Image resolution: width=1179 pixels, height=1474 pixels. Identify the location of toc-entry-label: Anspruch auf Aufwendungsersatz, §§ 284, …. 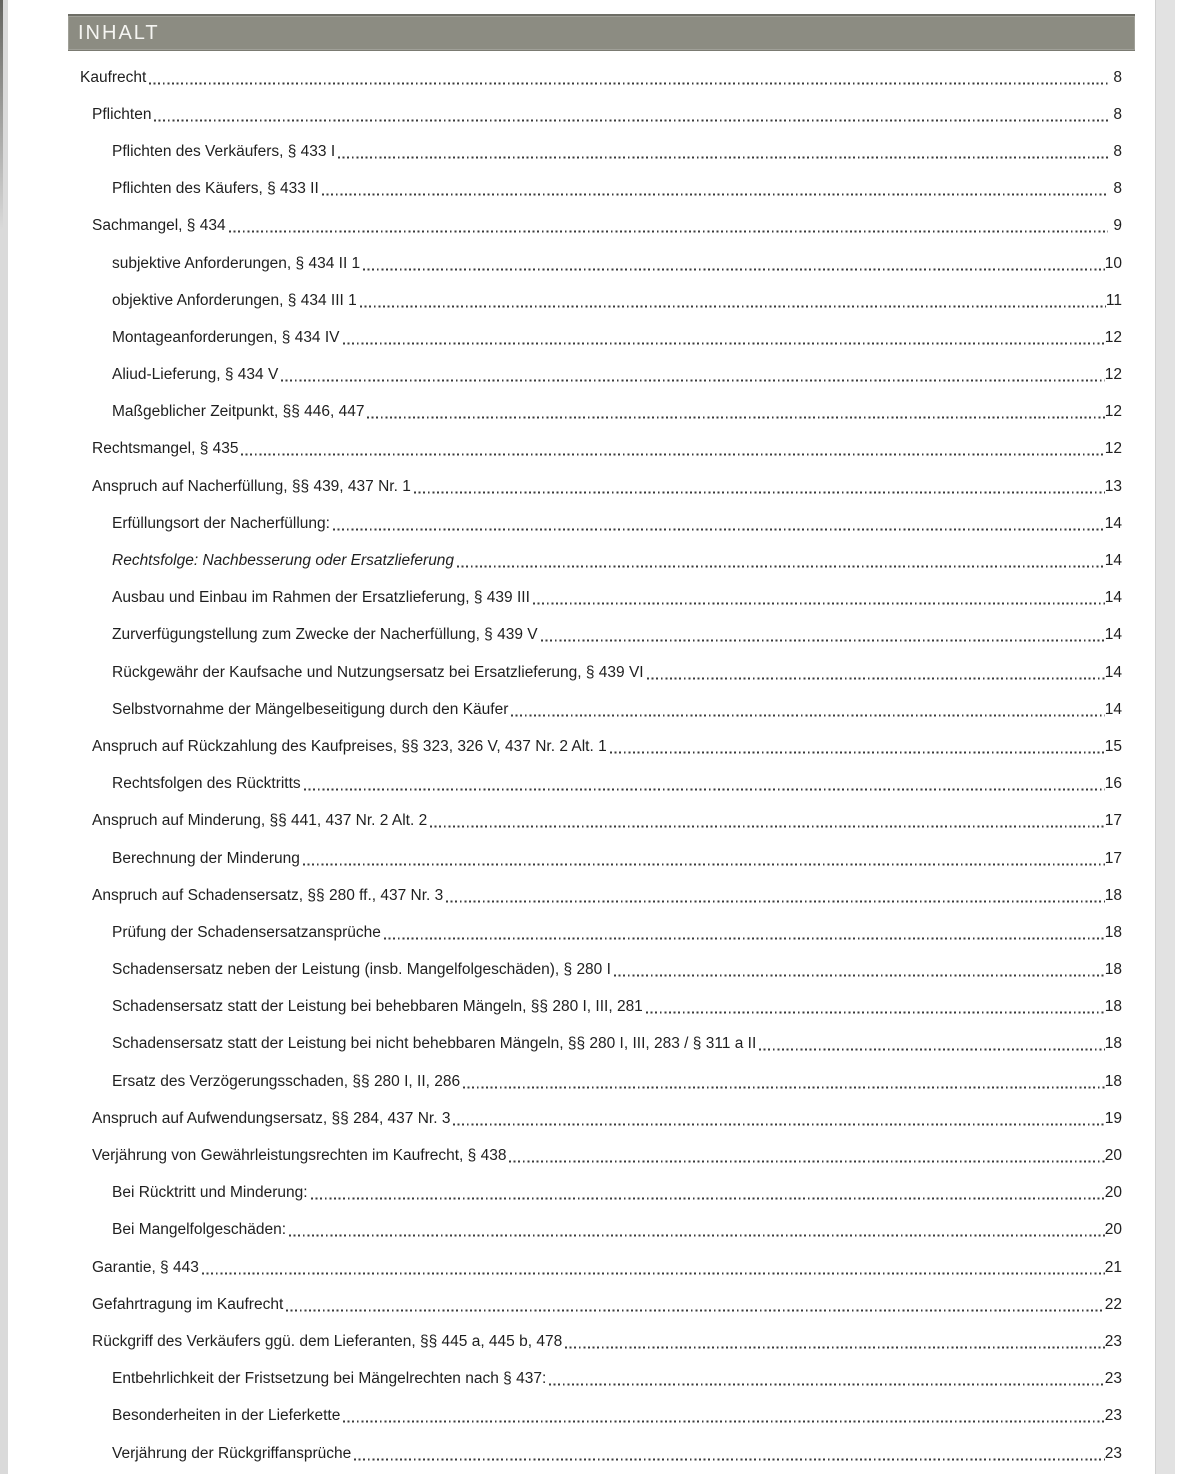
(271, 1118).